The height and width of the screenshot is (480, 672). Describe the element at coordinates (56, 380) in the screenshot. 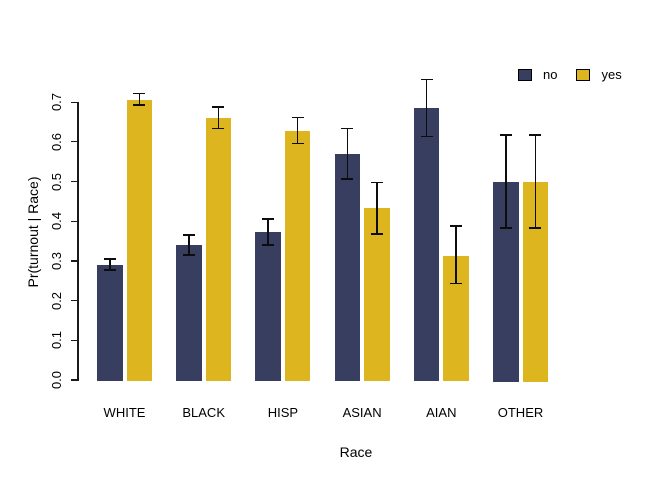

I see `y-axis-tick-label: 0.0` at that location.